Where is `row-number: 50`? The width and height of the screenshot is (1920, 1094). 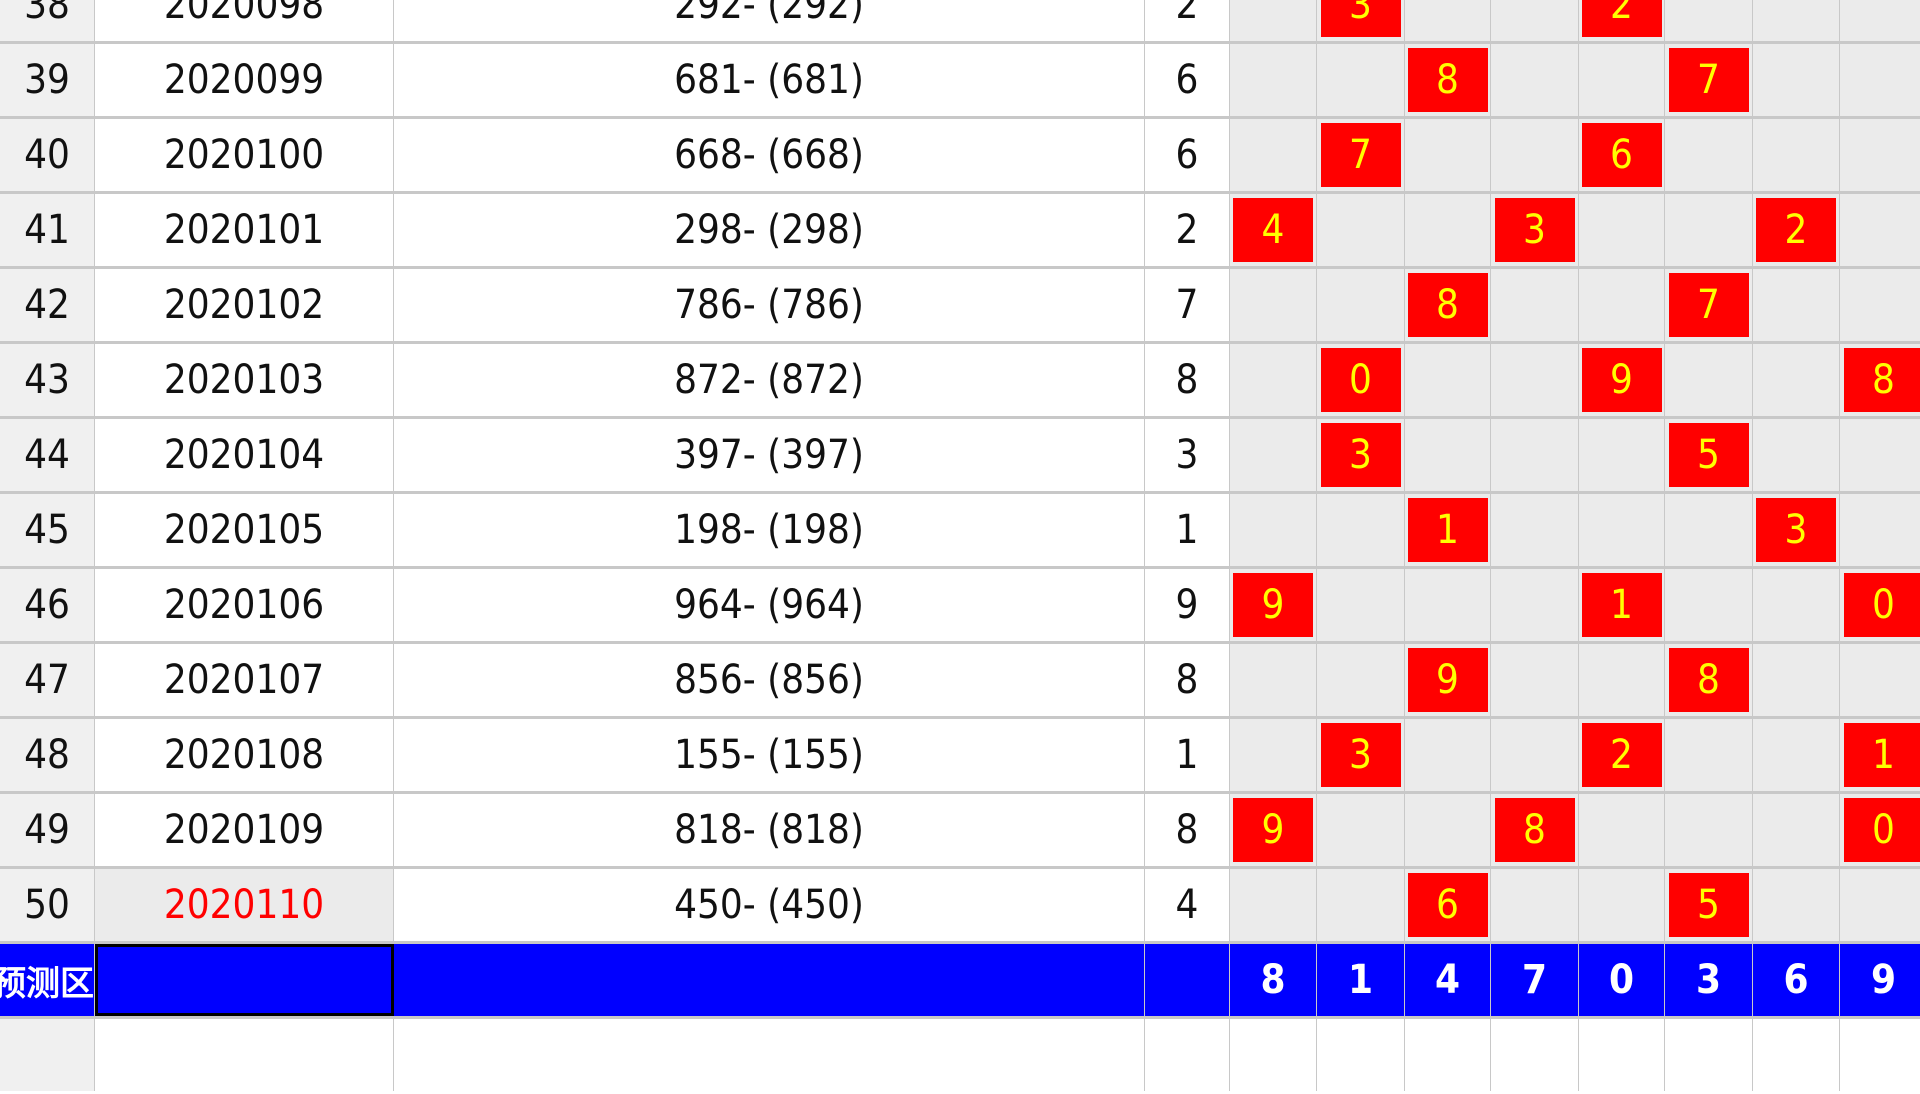 row-number: 50 is located at coordinates (47, 905).